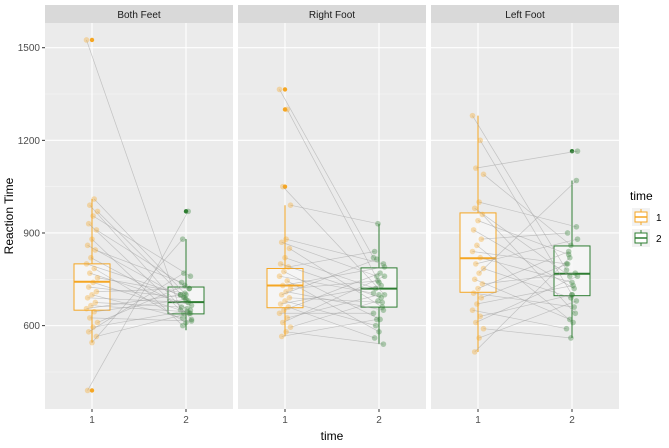 Image resolution: width=669 pixels, height=448 pixels. What do you see at coordinates (659, 218) in the screenshot?
I see `legend-label: 1` at bounding box center [659, 218].